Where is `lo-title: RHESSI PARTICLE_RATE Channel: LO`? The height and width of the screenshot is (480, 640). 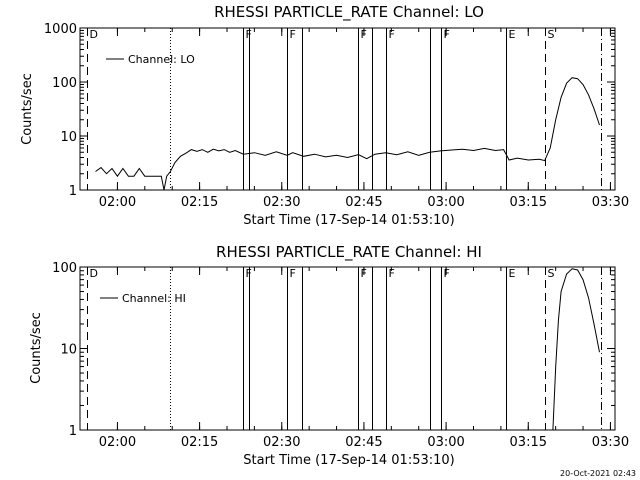 lo-title: RHESSI PARTICLE_RATE Channel: LO is located at coordinates (349, 12).